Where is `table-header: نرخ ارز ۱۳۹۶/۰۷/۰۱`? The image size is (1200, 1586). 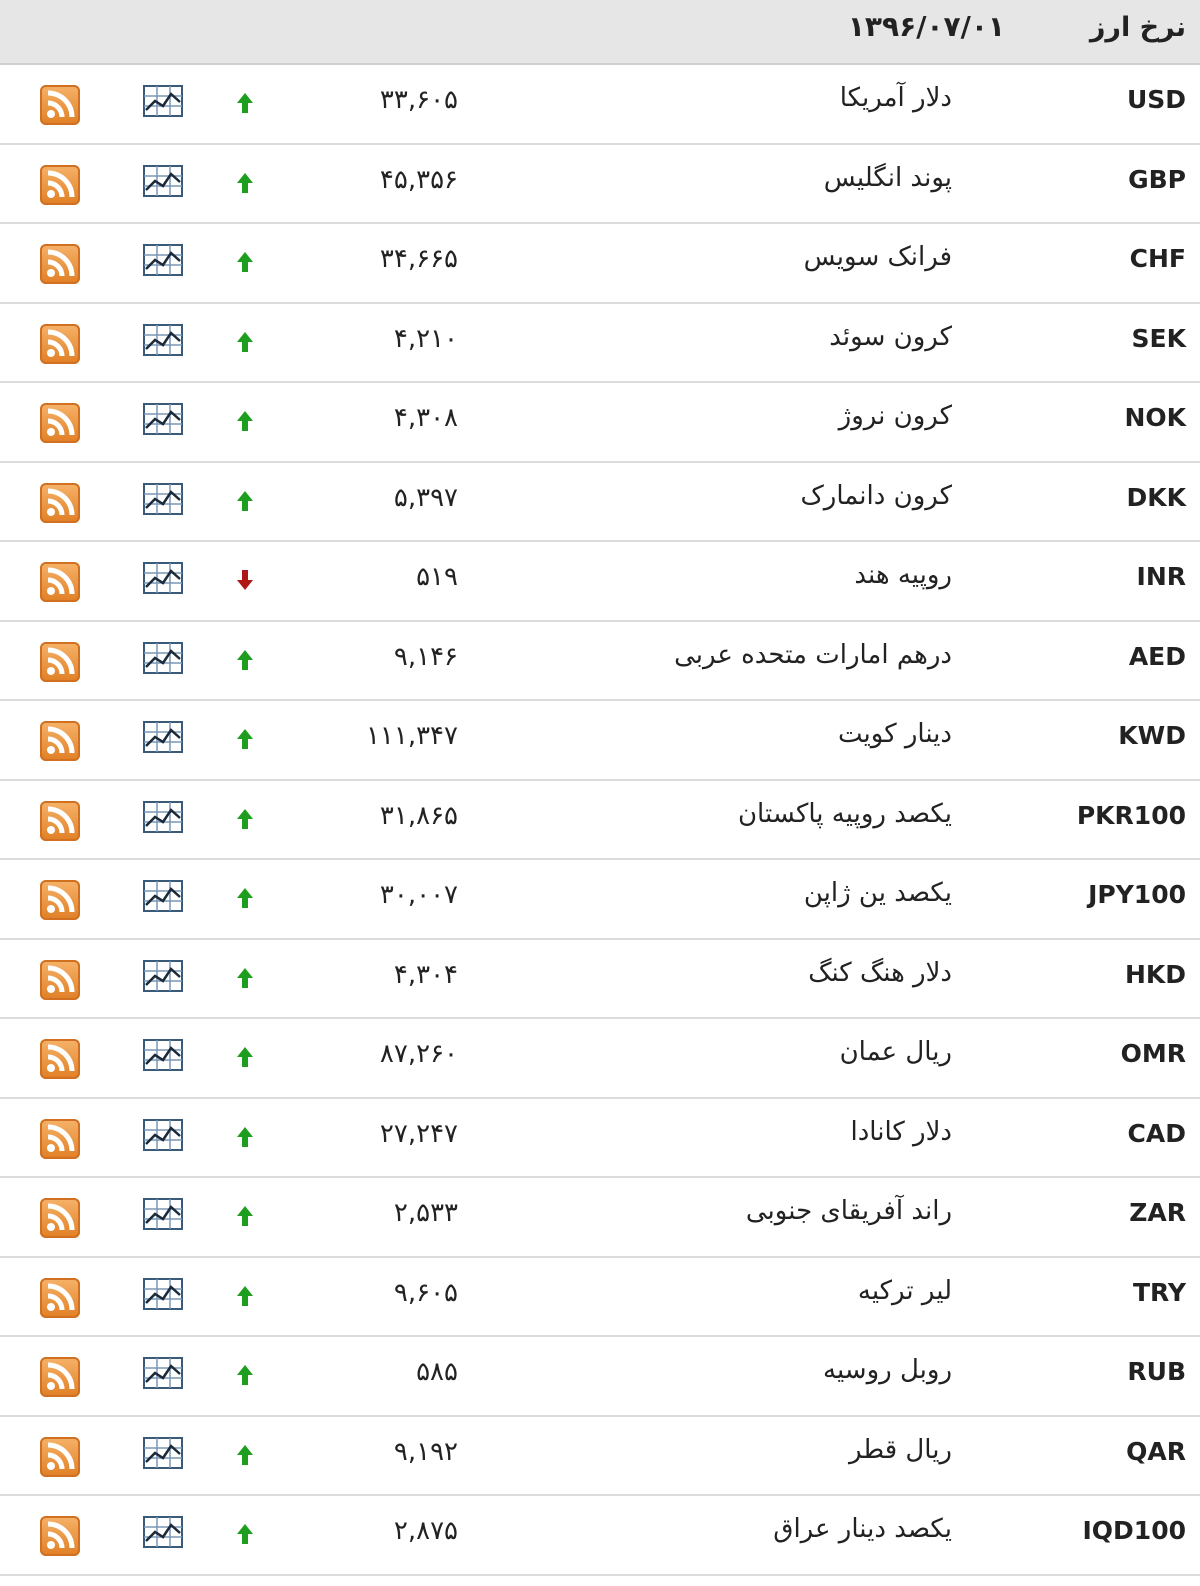
table-header: نرخ ارز ۱۳۹۶/۰۷/۰۱ is located at coordinates (600, 32).